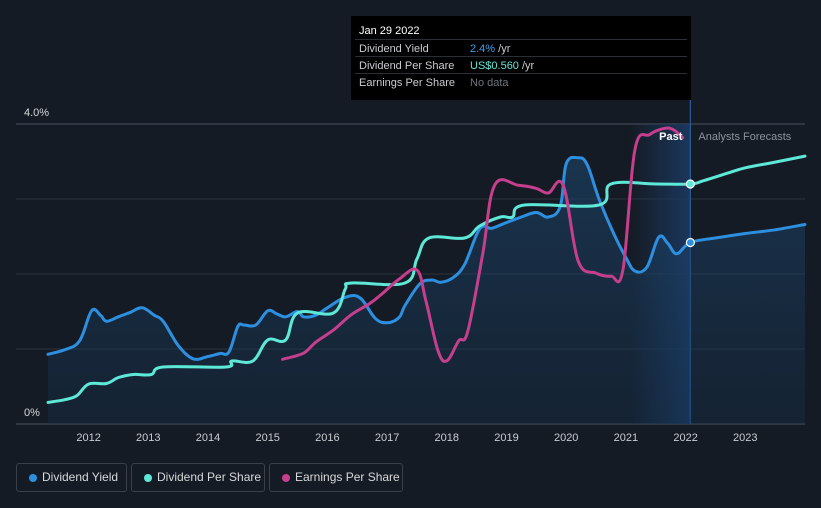  What do you see at coordinates (148, 438) in the screenshot?
I see `x-tick-label: 2013` at bounding box center [148, 438].